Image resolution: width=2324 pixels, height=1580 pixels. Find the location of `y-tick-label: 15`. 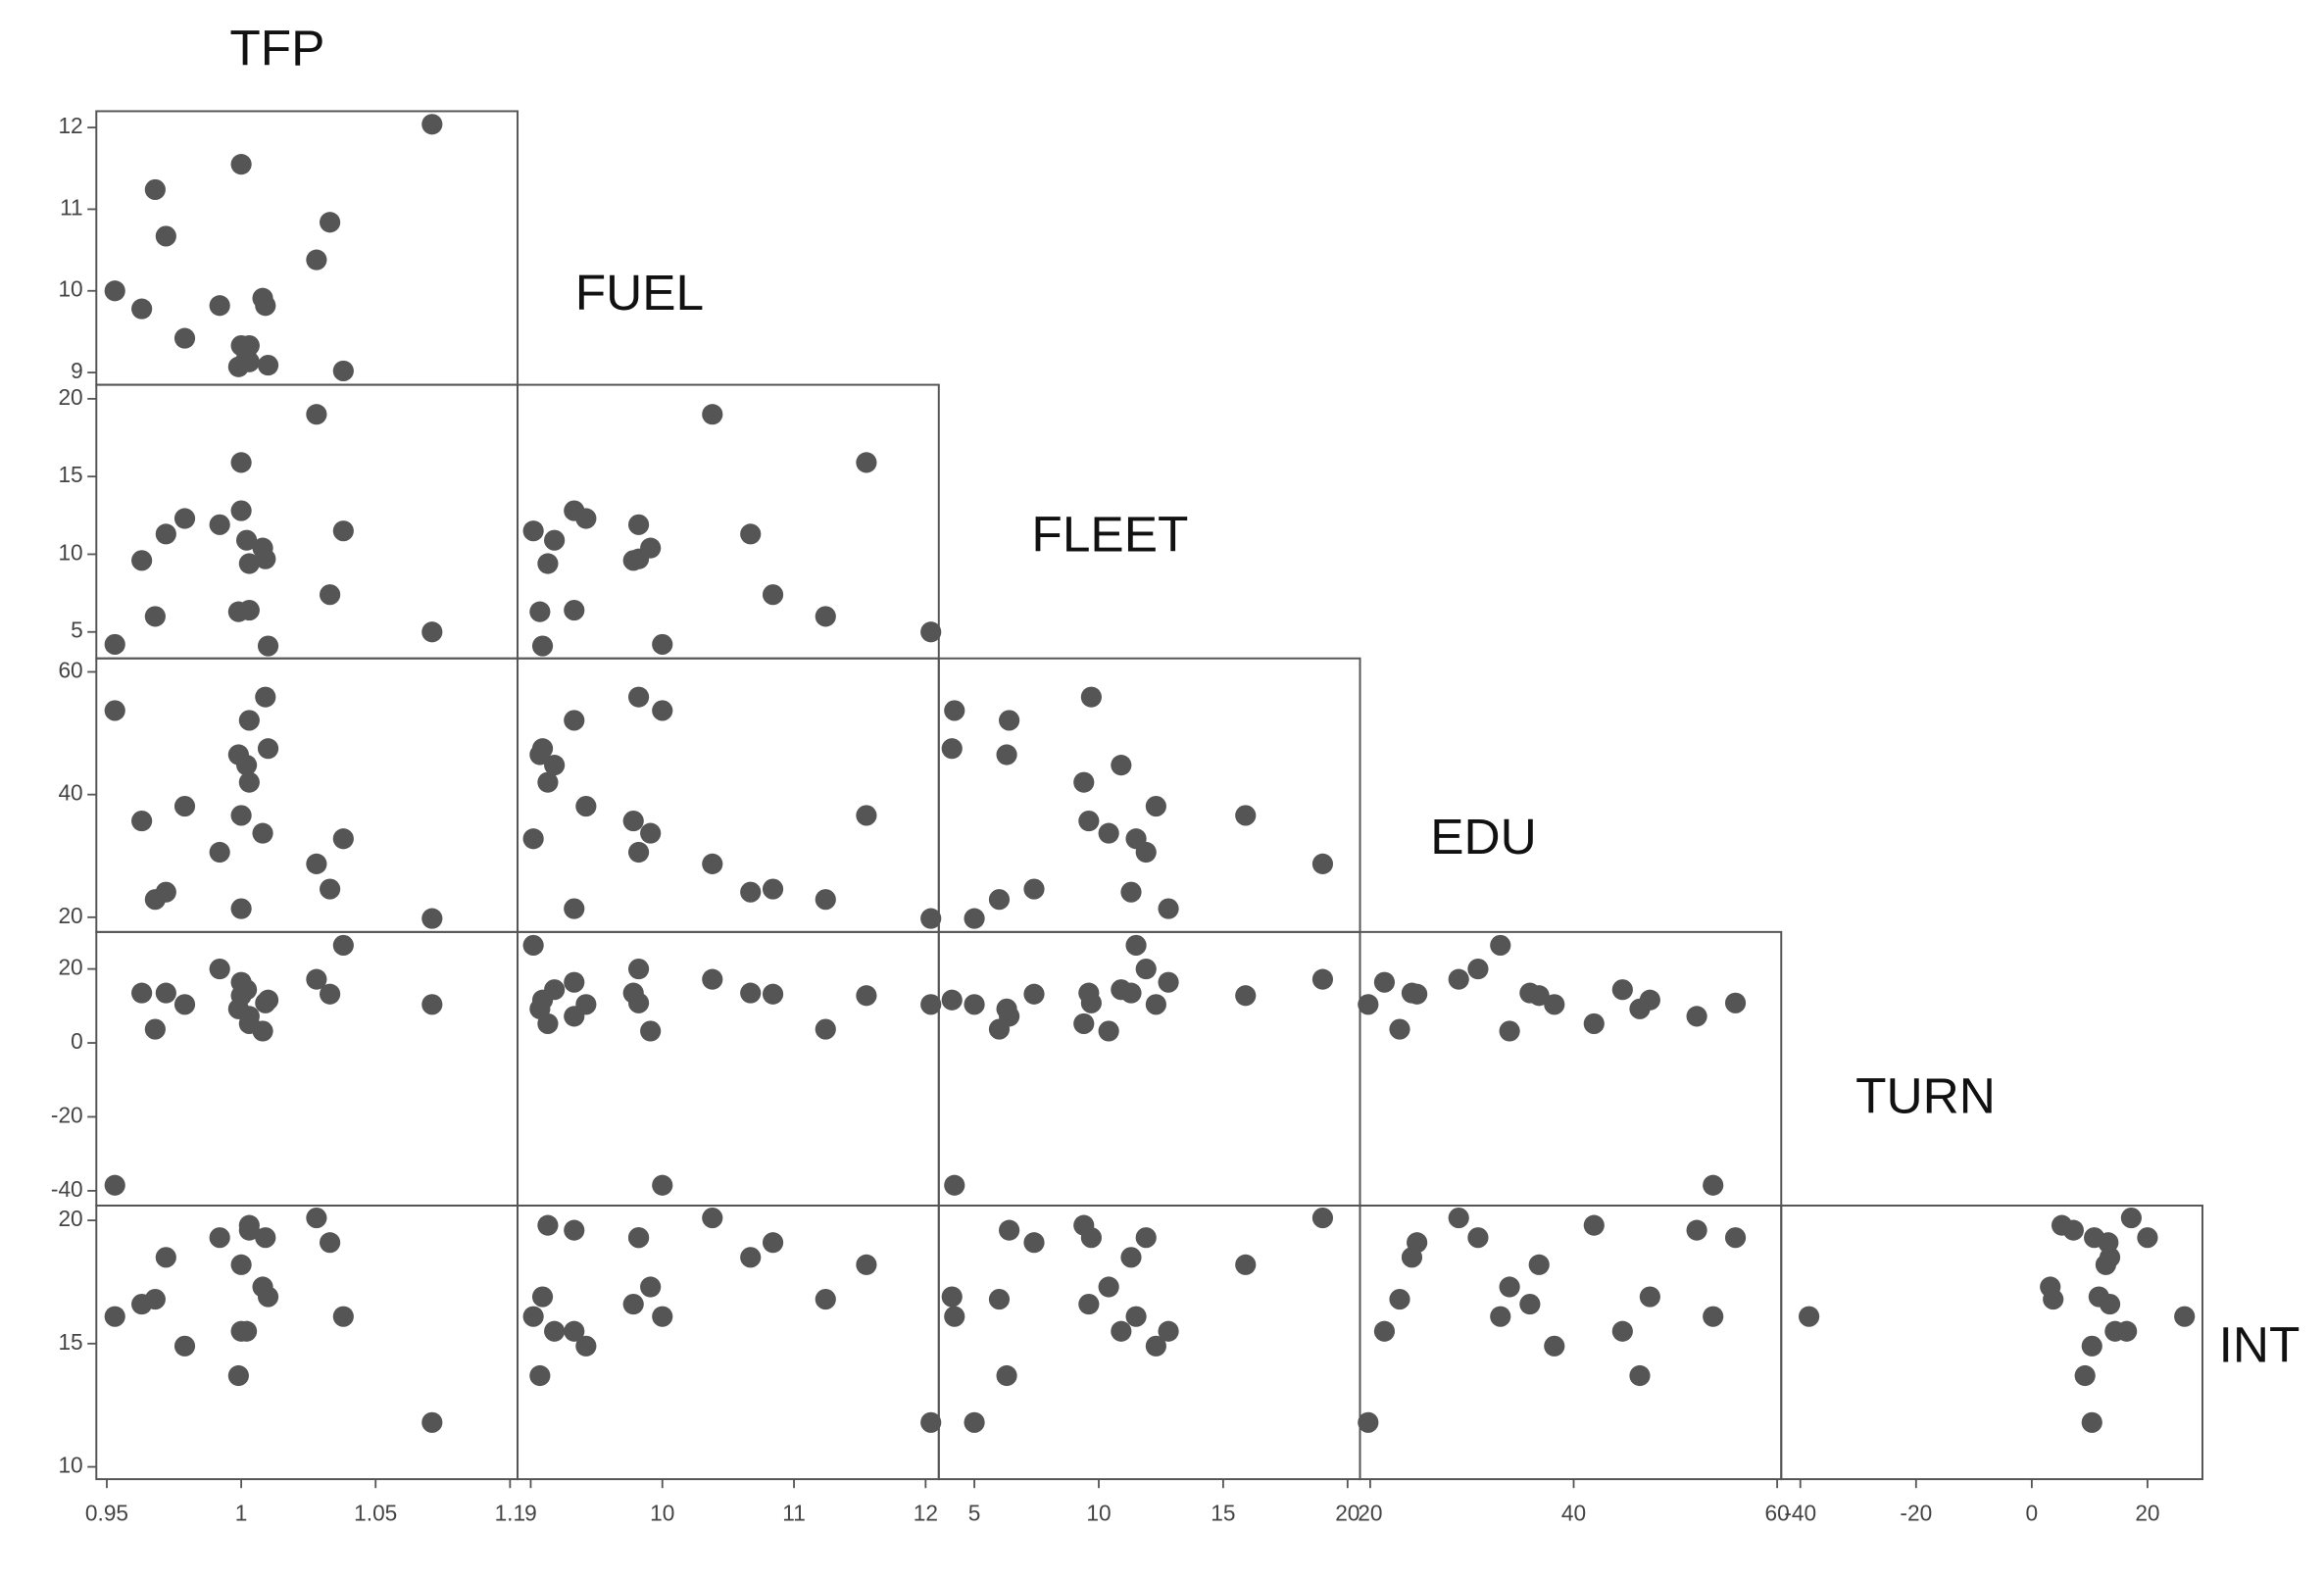

y-tick-label: 15 is located at coordinates (70, 1342).